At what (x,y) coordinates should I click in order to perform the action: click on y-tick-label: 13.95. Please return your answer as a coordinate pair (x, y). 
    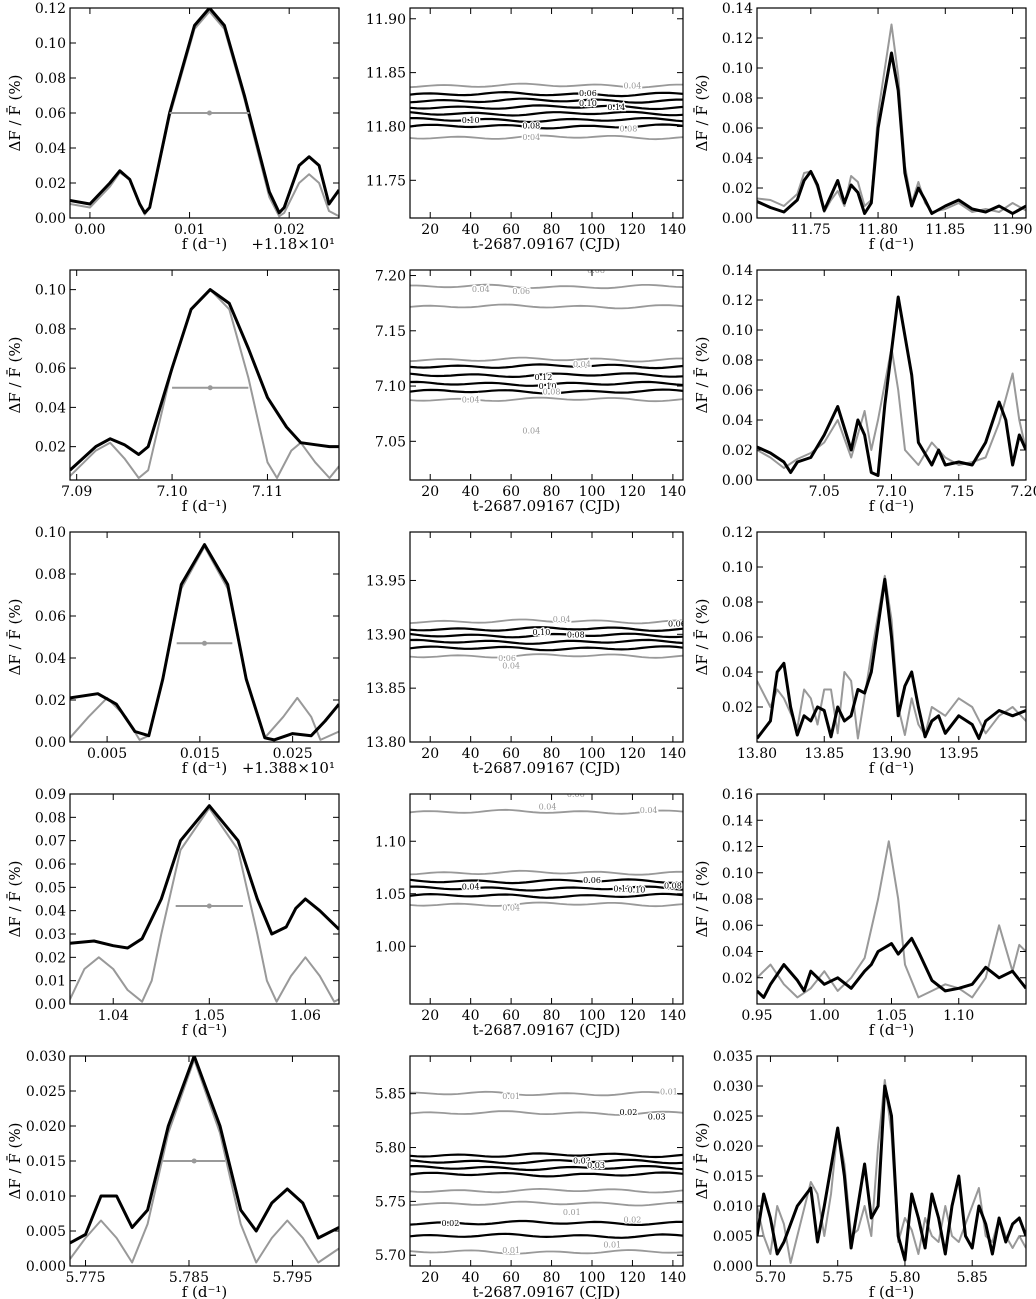
    Looking at the image, I should click on (386, 581).